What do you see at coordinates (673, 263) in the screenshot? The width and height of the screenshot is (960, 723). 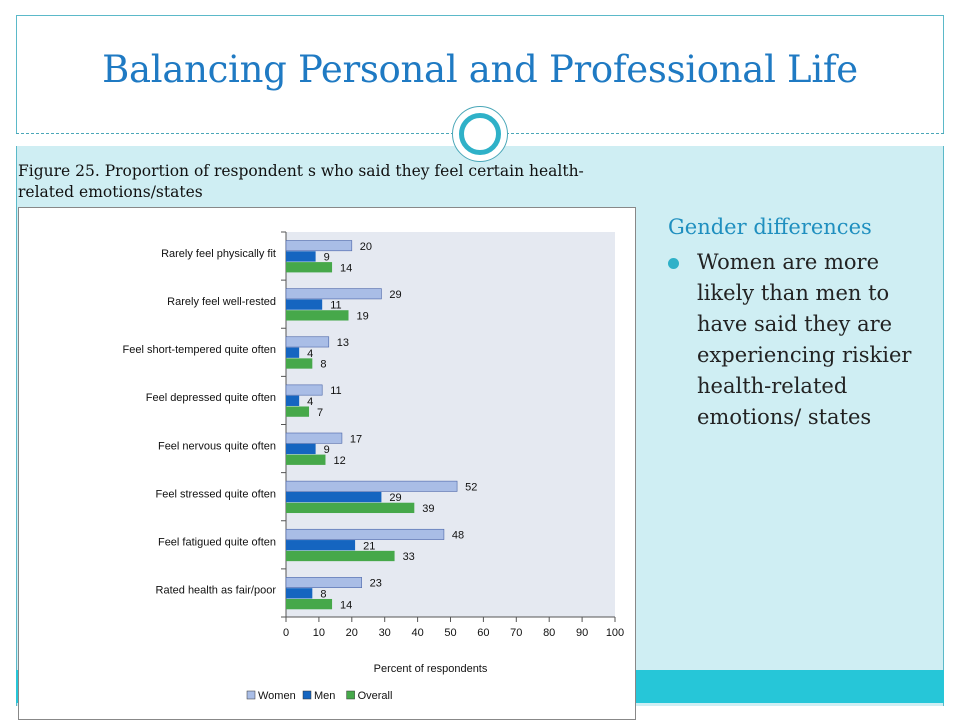 I see `bullet-icon` at bounding box center [673, 263].